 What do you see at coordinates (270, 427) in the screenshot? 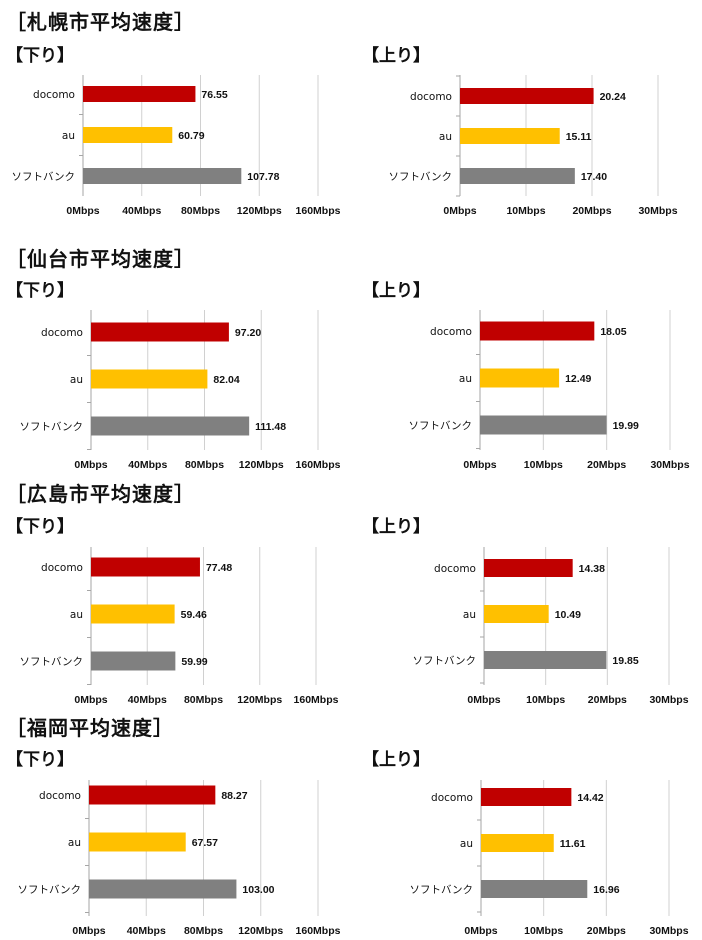
I see `softbank-value-label: 111.48` at bounding box center [270, 427].